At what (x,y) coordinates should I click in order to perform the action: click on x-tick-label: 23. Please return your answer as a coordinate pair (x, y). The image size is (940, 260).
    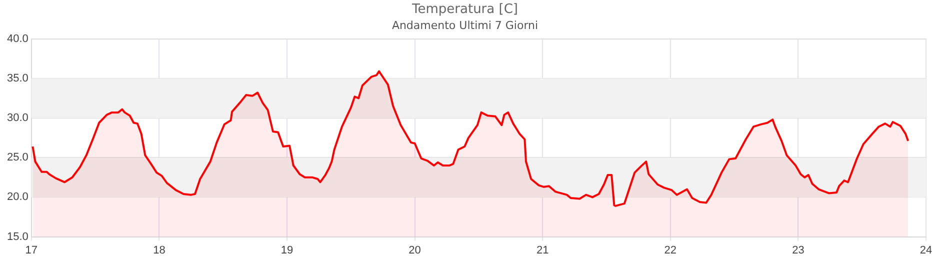
    Looking at the image, I should click on (798, 250).